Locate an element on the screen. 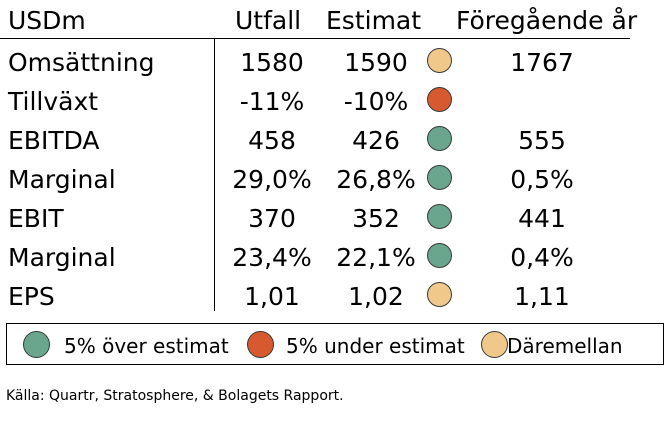 This screenshot has width=671, height=427. legend-between-label: Däremellan is located at coordinates (565, 346).